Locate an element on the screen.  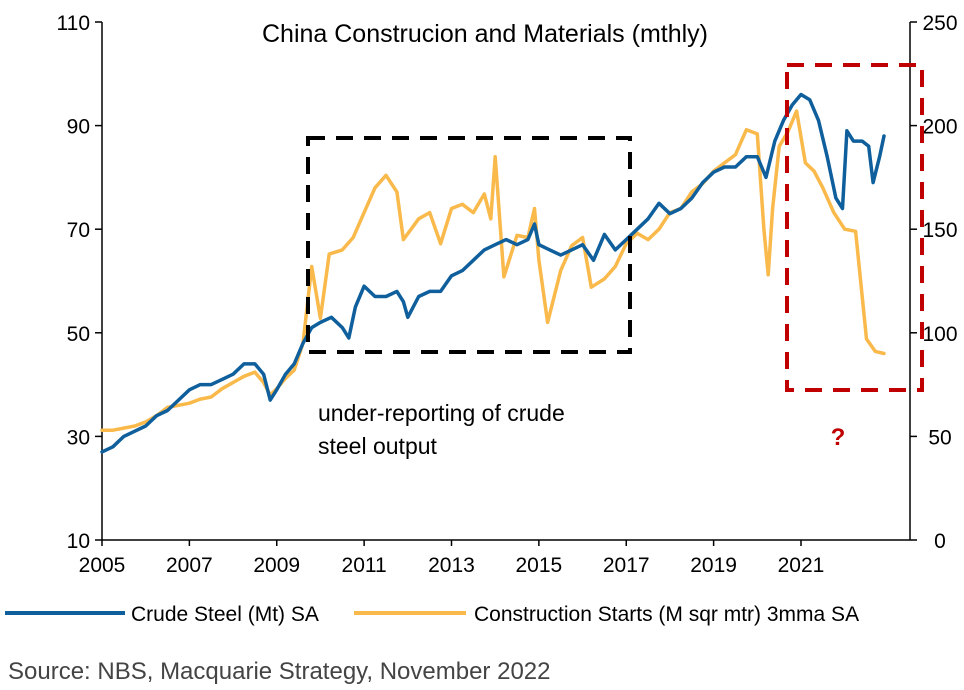
x-tick-label-2009: 2009 is located at coordinates (276, 565).